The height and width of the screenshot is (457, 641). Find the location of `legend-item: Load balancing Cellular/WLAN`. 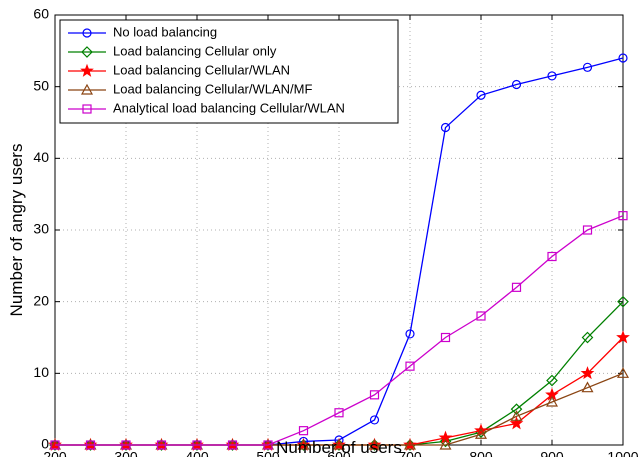

legend-item: Load balancing Cellular/WLAN is located at coordinates (179, 69).